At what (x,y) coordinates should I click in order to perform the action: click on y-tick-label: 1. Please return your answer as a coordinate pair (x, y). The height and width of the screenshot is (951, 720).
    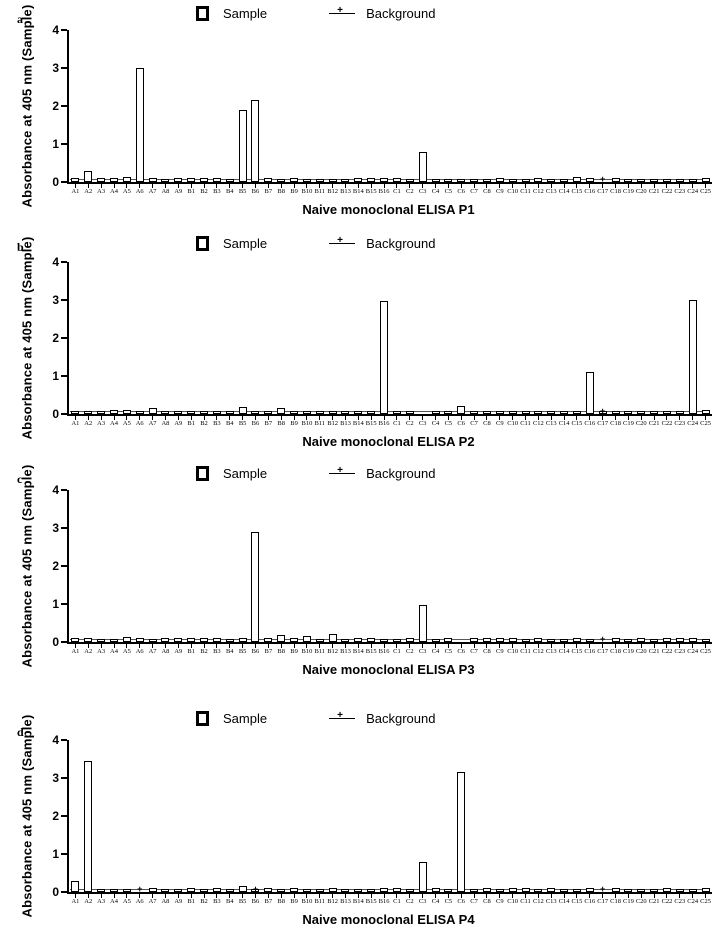
    Looking at the image, I should click on (55, 376).